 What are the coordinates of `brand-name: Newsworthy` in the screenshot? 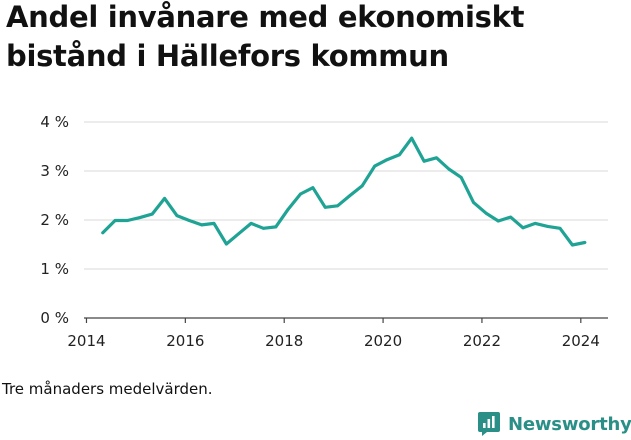 It's located at (569, 424).